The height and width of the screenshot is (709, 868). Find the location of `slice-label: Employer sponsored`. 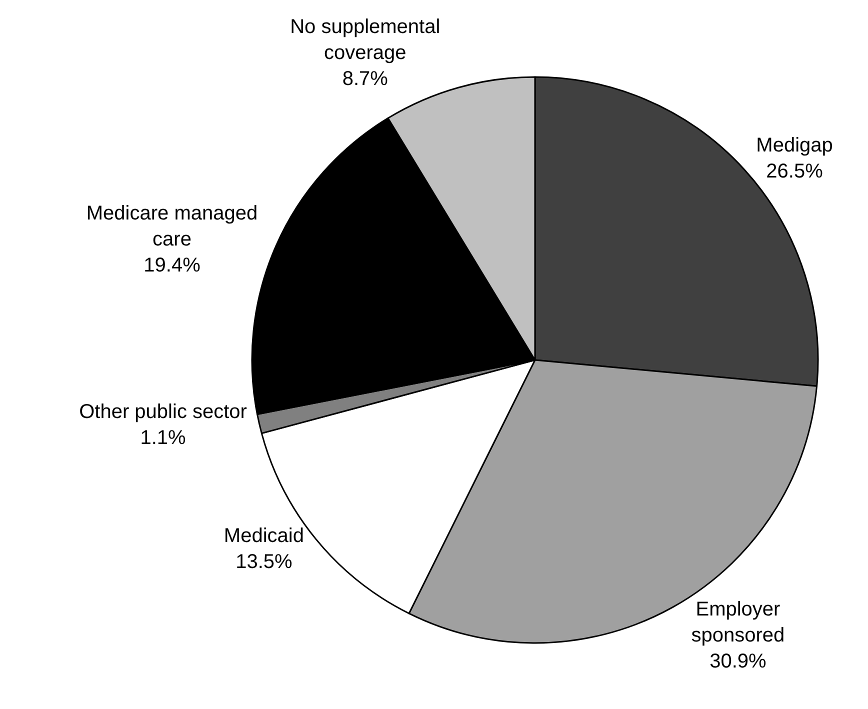

slice-label: Employer sponsored is located at coordinates (738, 622).